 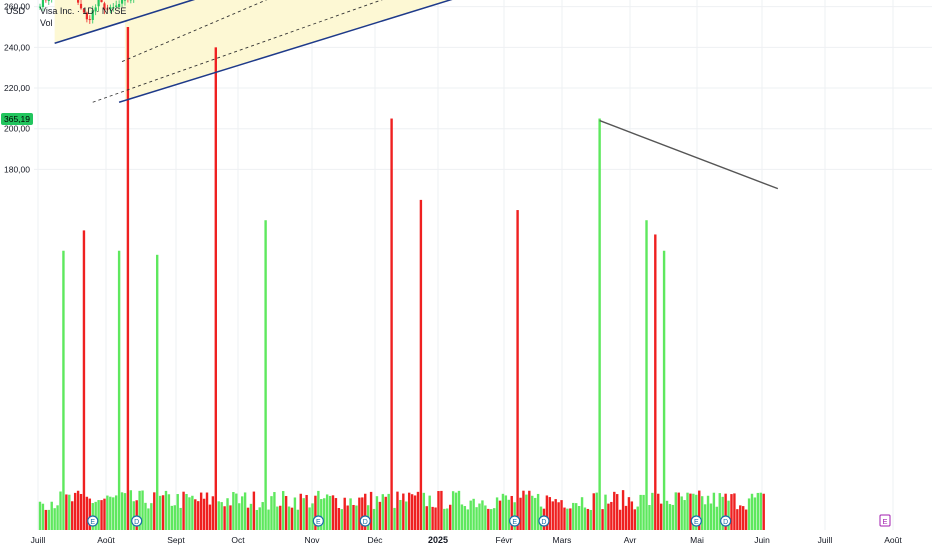 I want to click on x-tick-label: Déc, so click(x=375, y=540).